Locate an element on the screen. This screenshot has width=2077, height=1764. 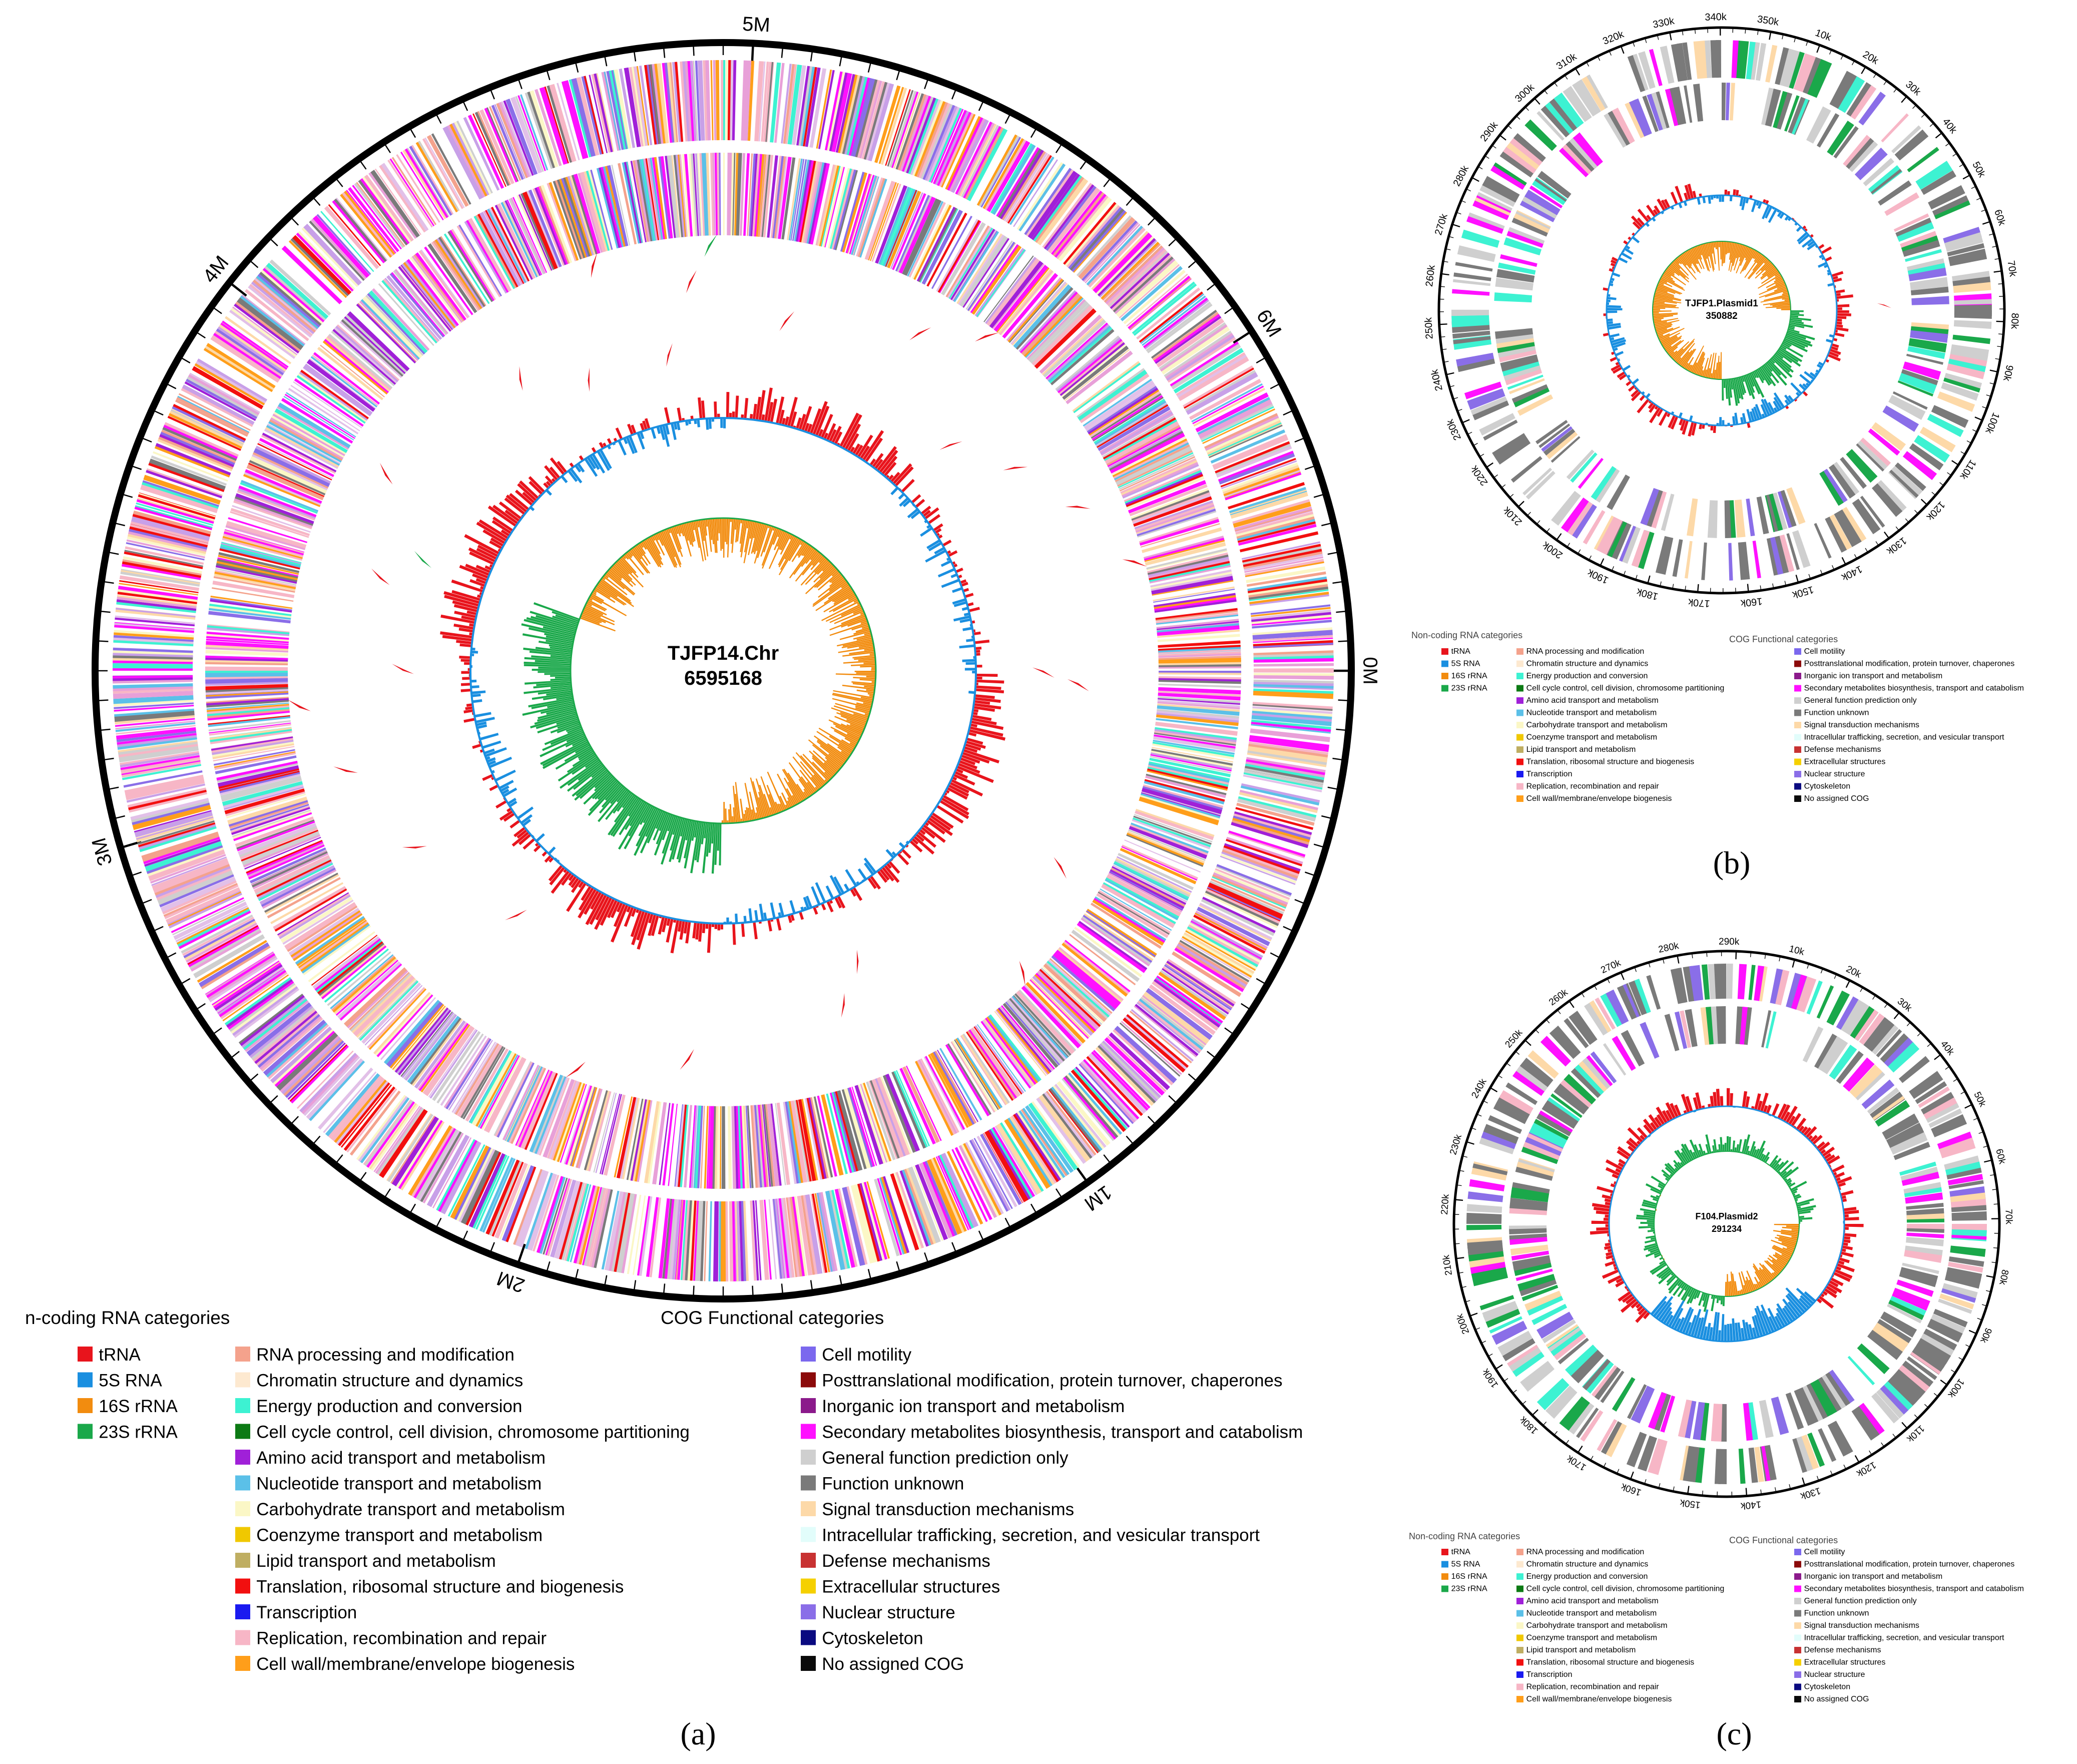
panel-b-cog-legend-swatch is located at coordinates (1797, 725).